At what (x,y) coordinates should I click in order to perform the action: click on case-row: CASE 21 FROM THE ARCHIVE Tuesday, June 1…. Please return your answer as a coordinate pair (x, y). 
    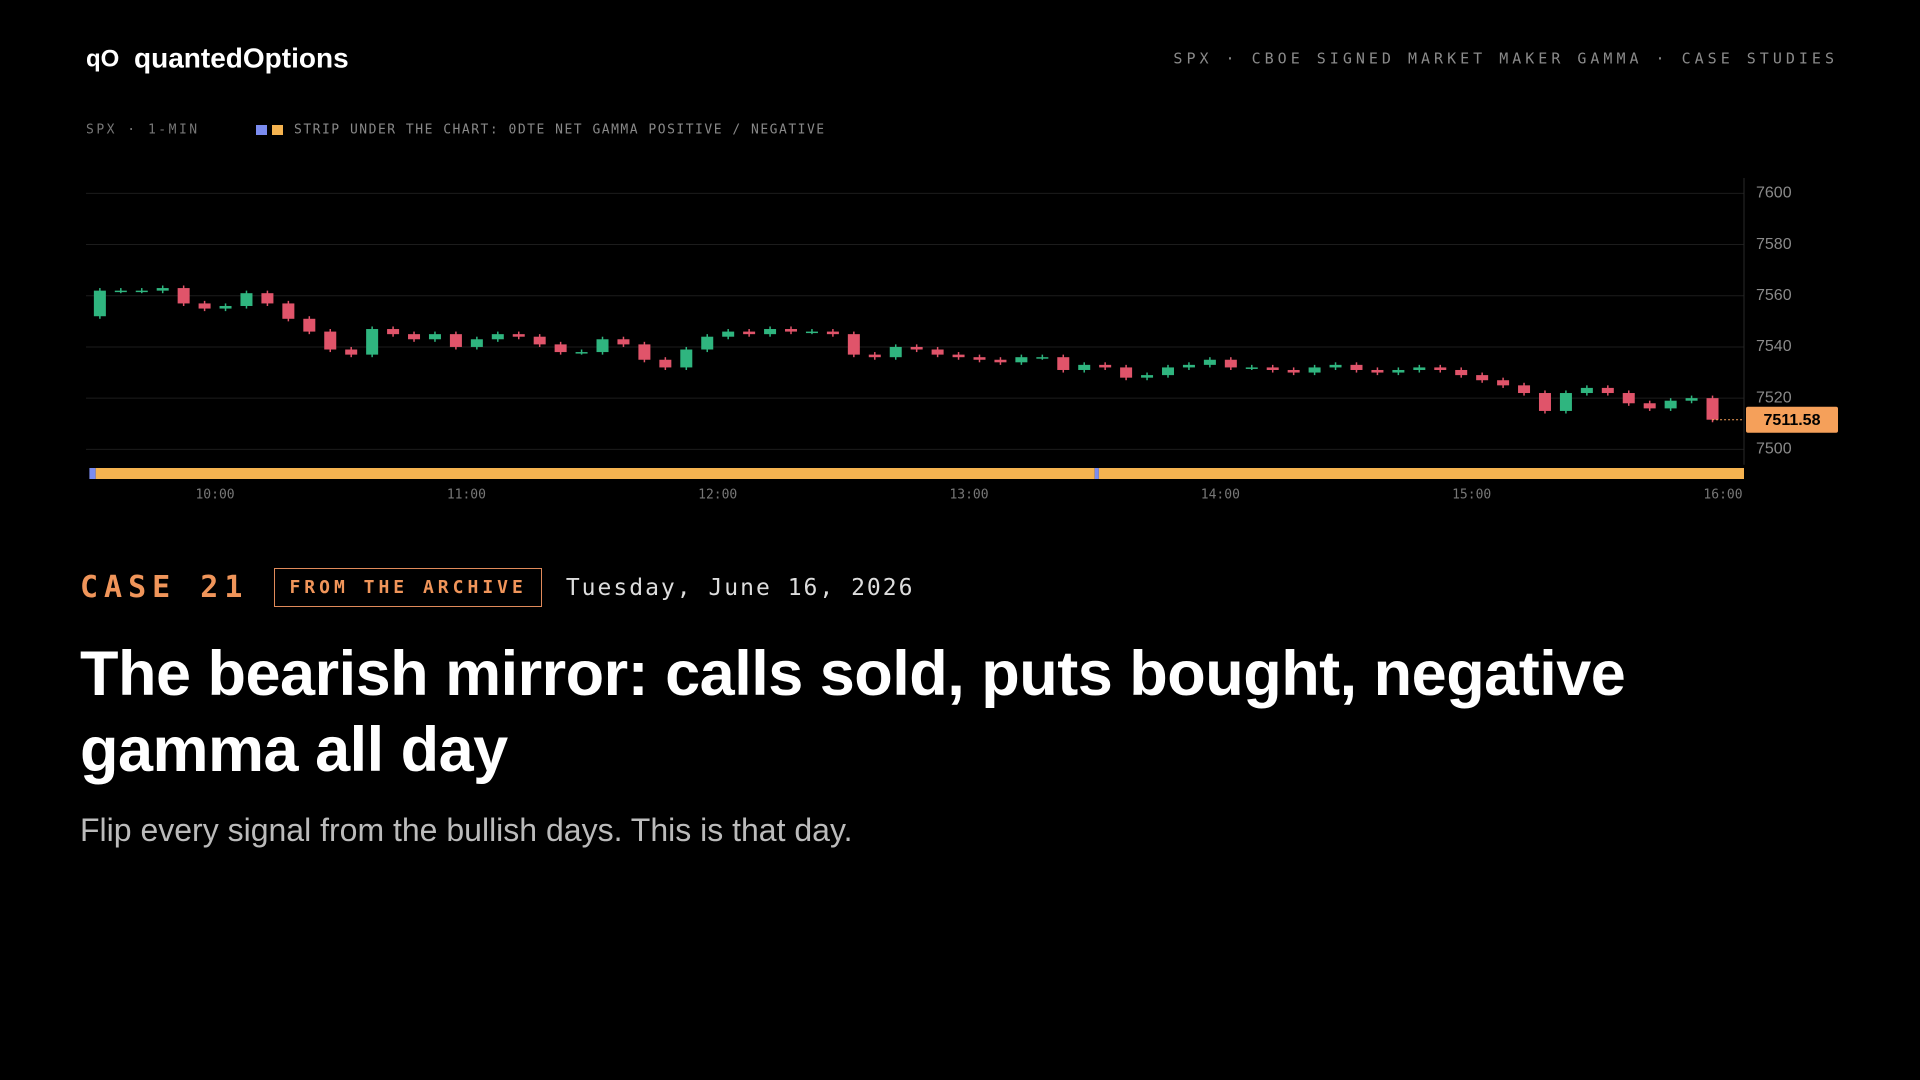
    Looking at the image, I should click on (497, 587).